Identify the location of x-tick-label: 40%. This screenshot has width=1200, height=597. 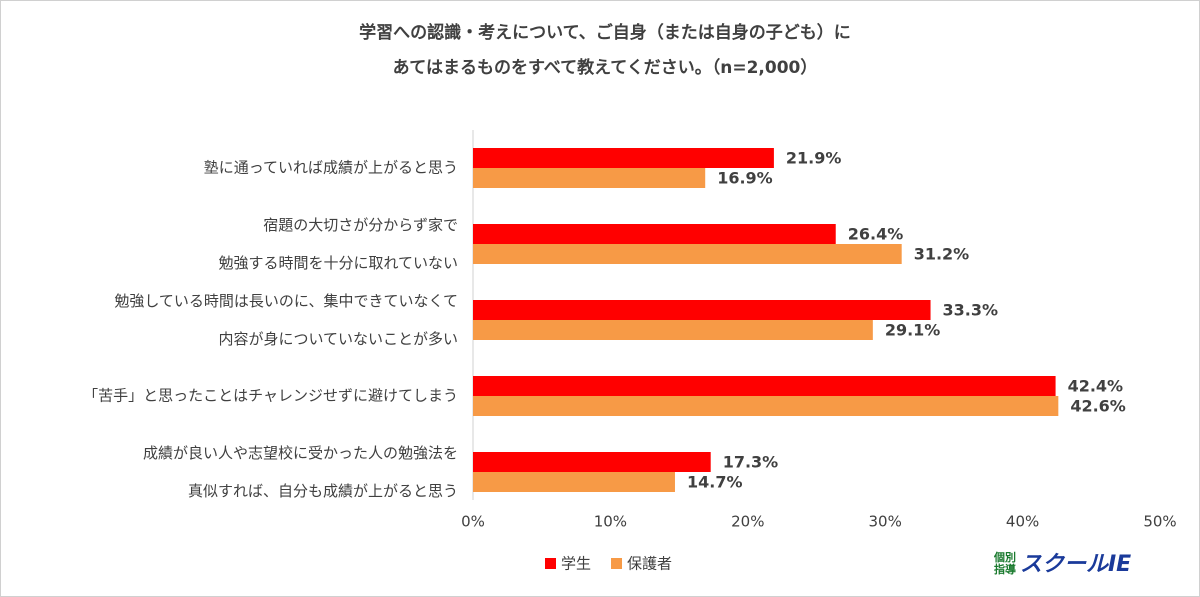
(1022, 522).